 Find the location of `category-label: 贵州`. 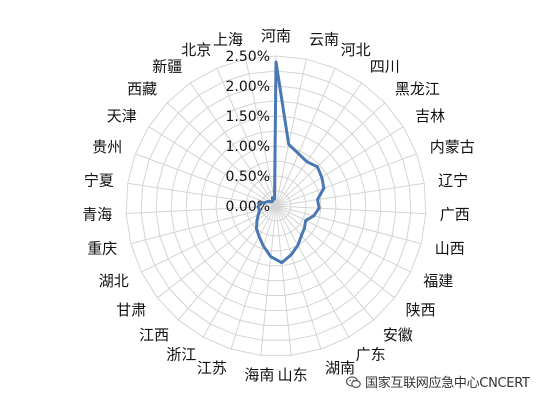

category-label: 贵州 is located at coordinates (107, 147).